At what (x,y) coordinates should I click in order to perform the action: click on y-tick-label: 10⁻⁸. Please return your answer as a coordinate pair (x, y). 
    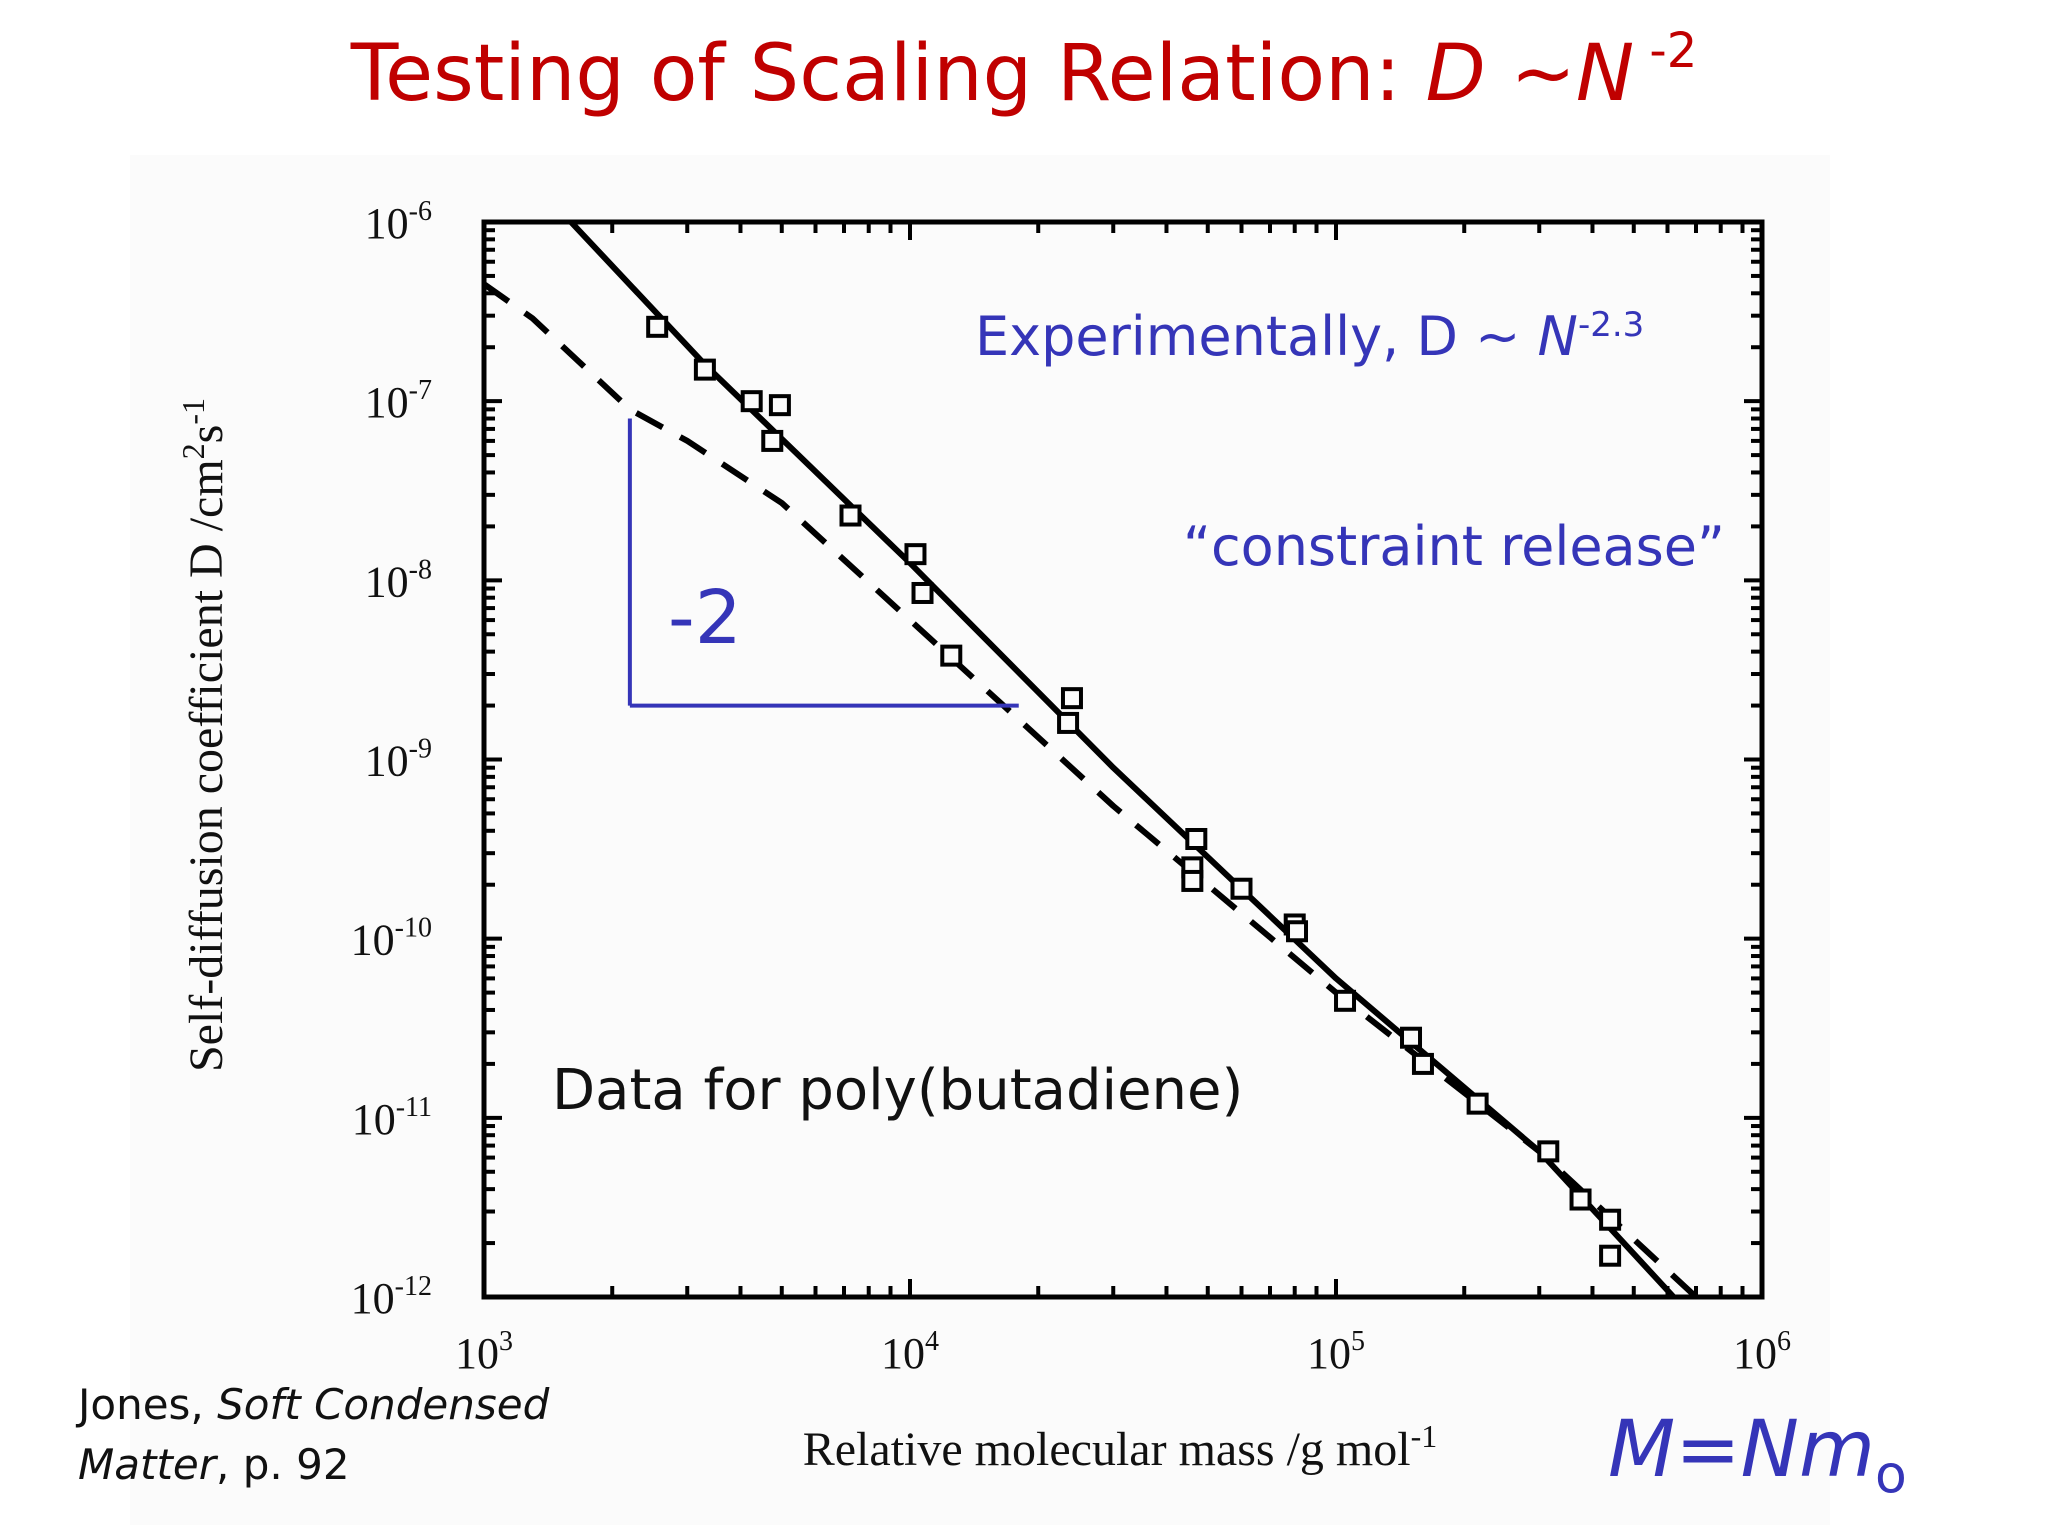
    Looking at the image, I should click on (398, 580).